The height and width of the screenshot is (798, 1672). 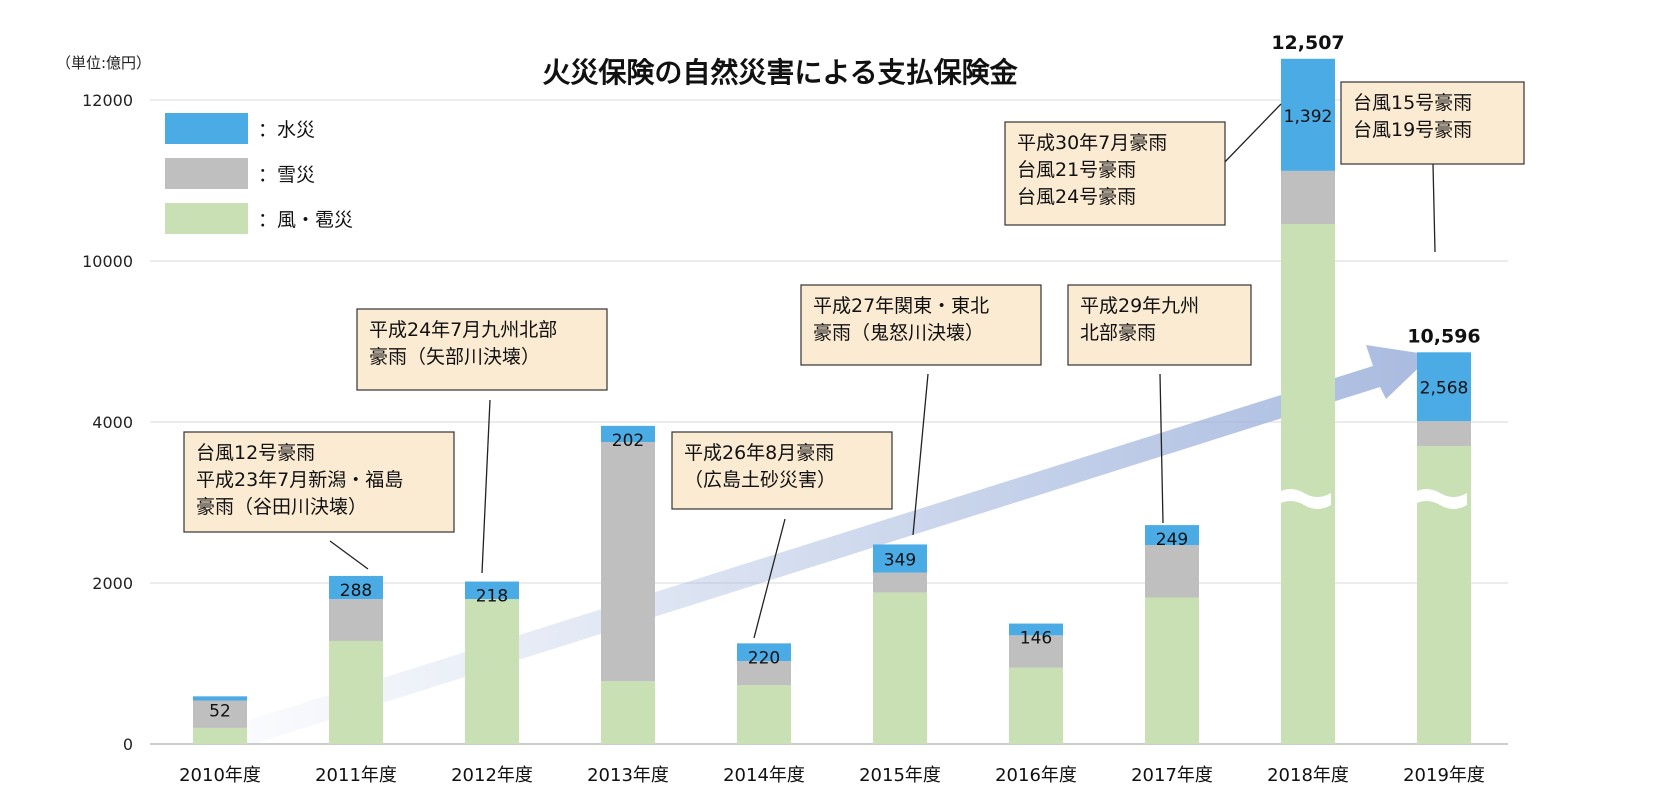 What do you see at coordinates (286, 175) in the screenshot?
I see `legend-label: ：雪災` at bounding box center [286, 175].